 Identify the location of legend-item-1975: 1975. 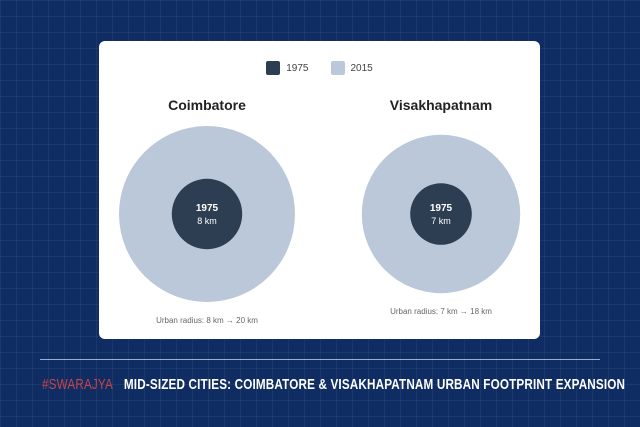
(287, 68).